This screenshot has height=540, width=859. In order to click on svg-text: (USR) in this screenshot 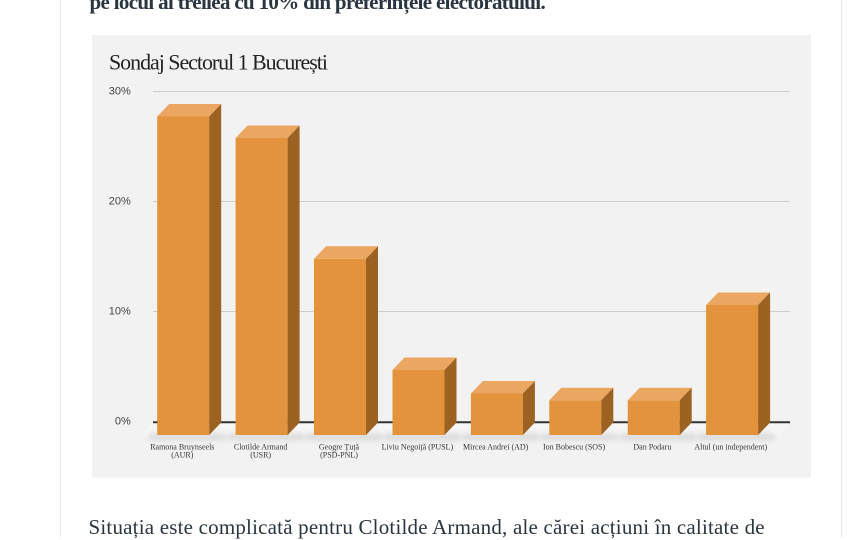, I will do `click(260, 455)`.